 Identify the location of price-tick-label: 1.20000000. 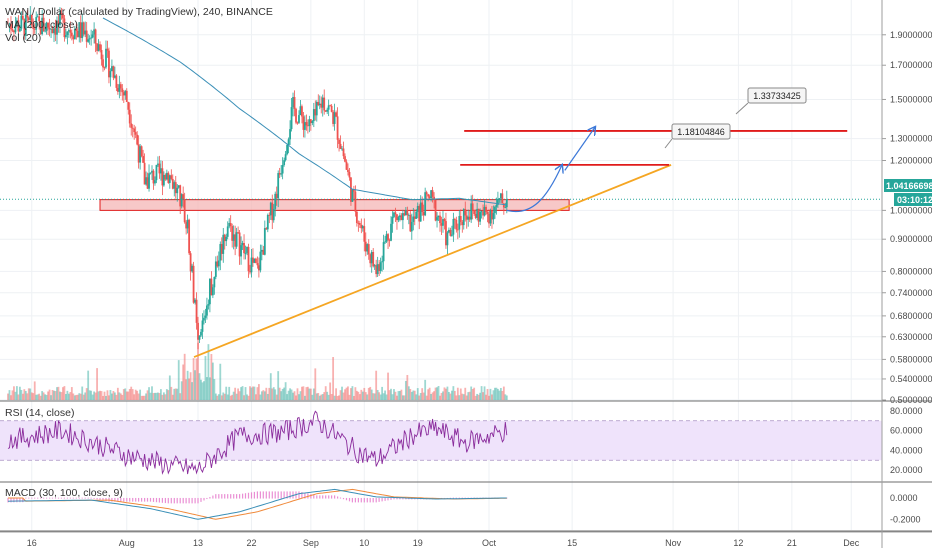
(911, 161).